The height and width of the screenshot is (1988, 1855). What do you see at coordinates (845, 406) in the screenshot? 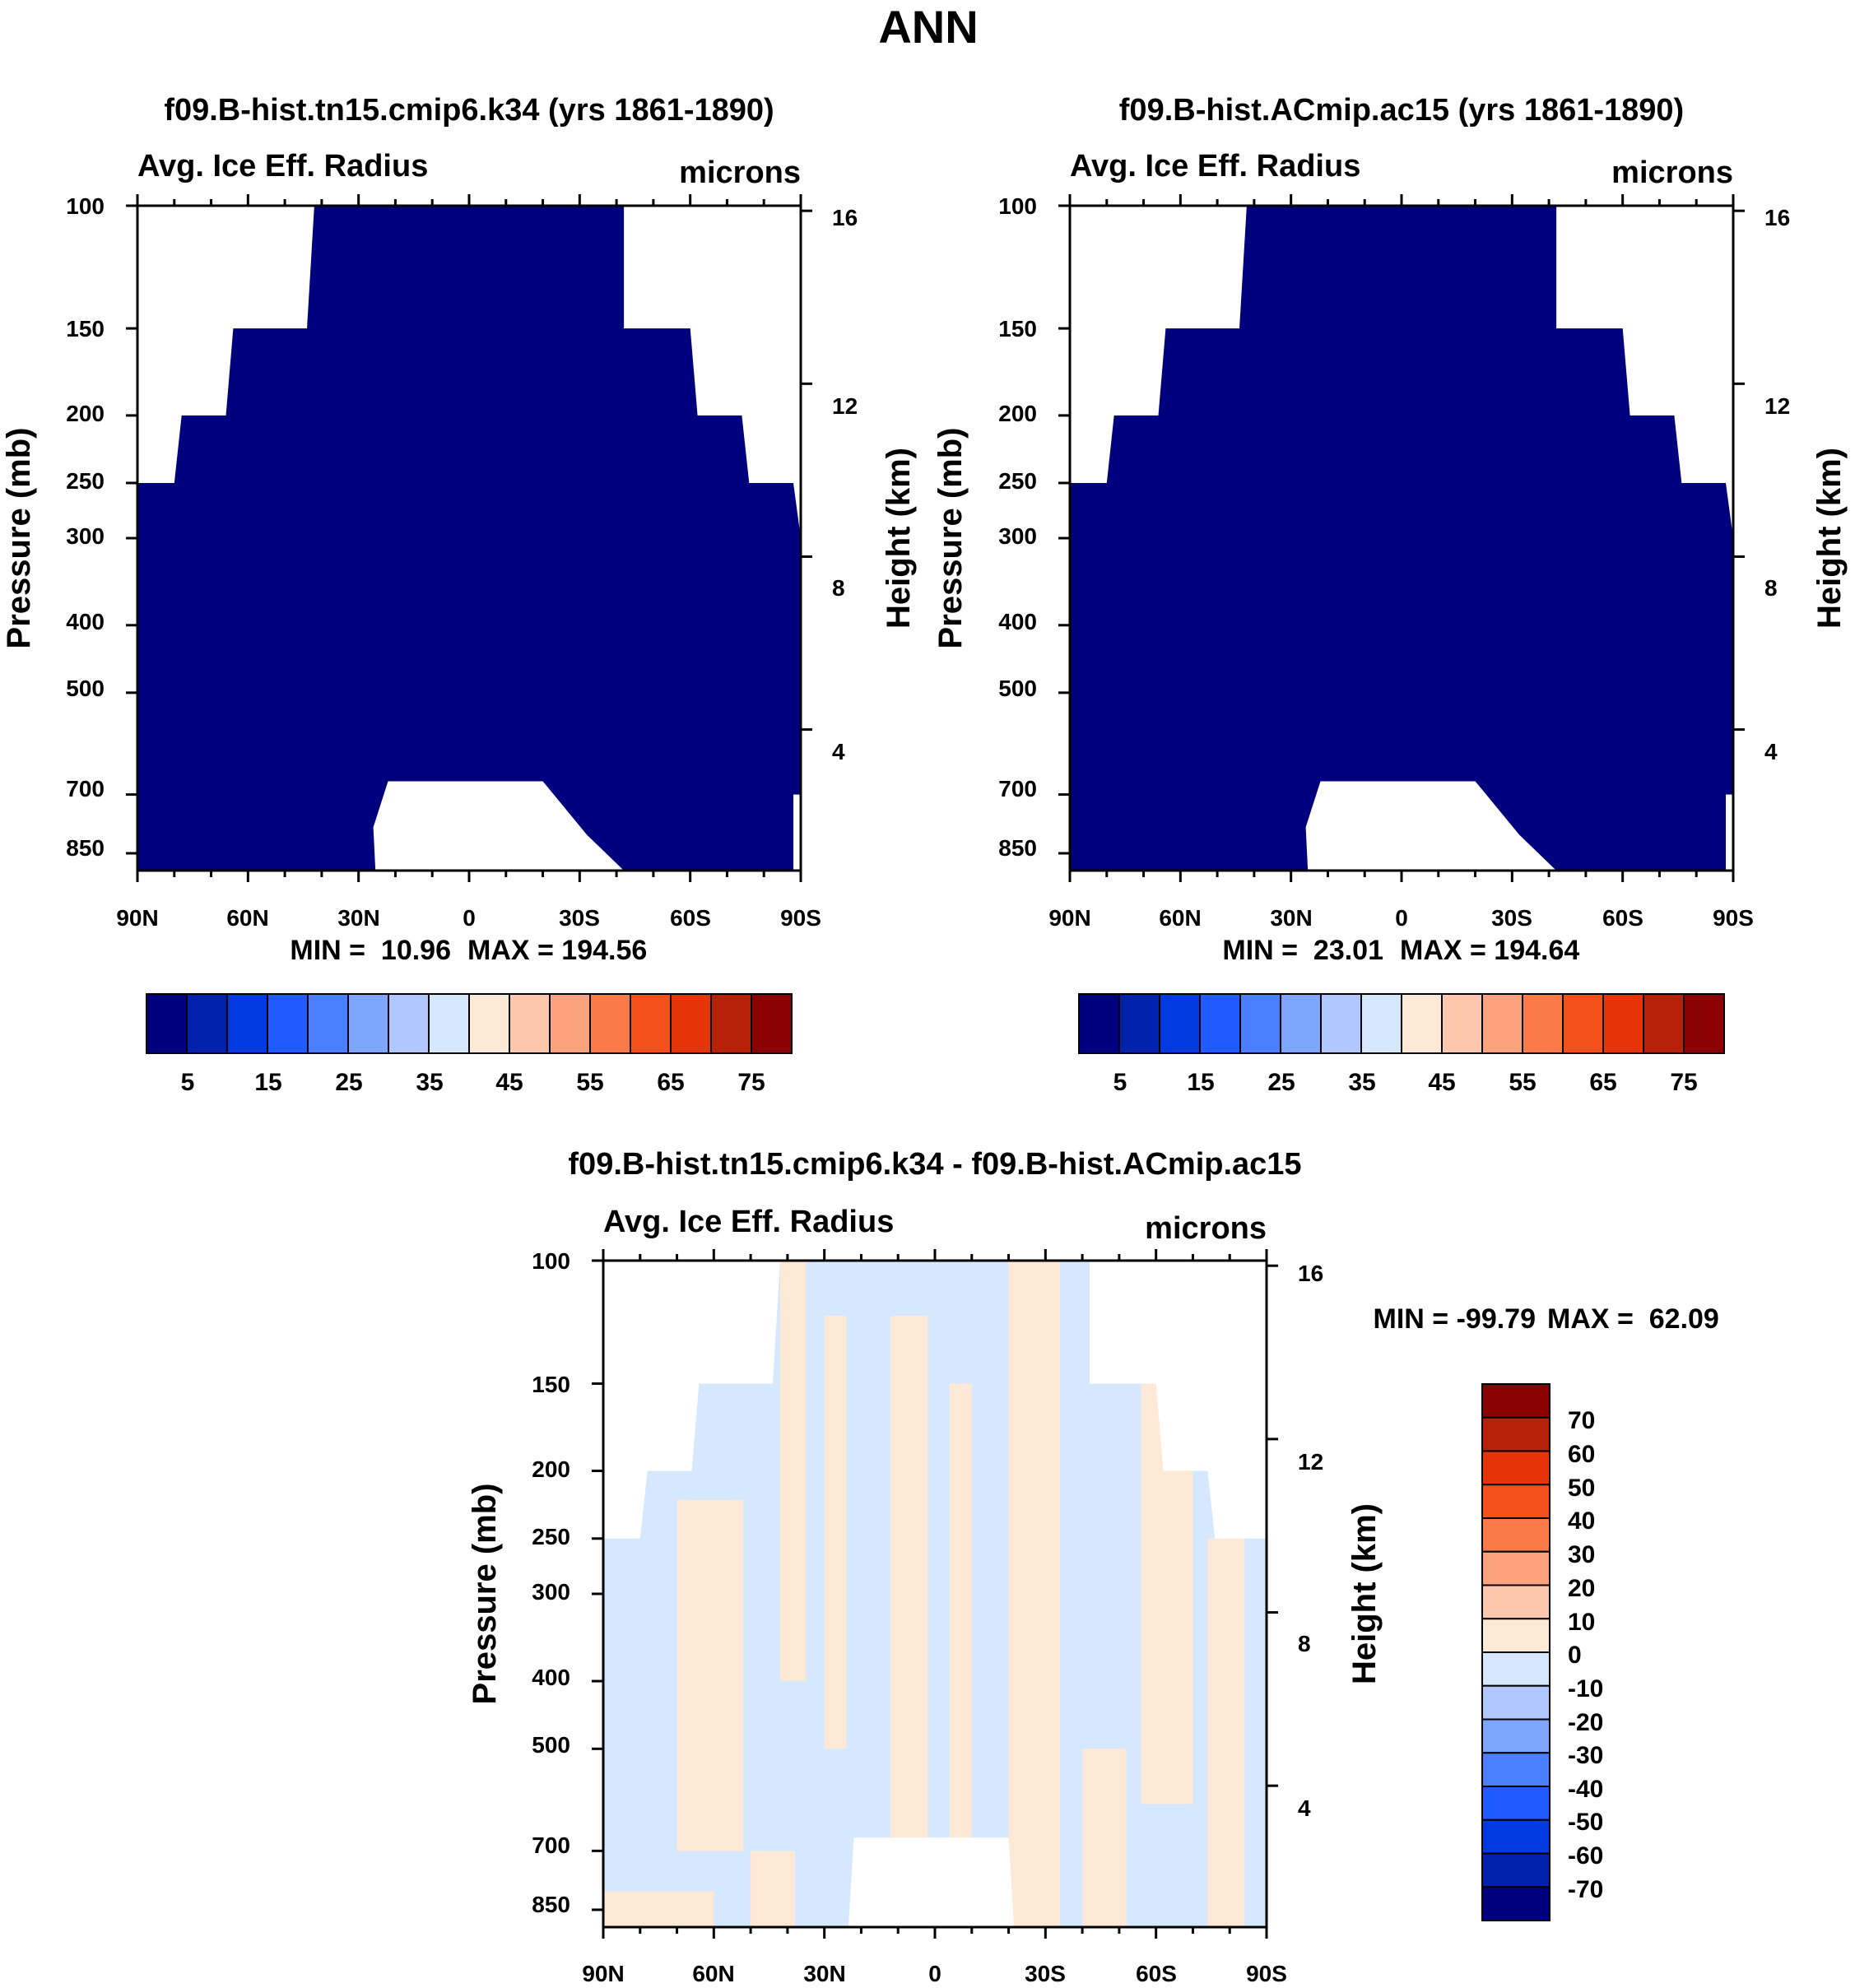
I see `left-y2-tick-label: 12` at bounding box center [845, 406].